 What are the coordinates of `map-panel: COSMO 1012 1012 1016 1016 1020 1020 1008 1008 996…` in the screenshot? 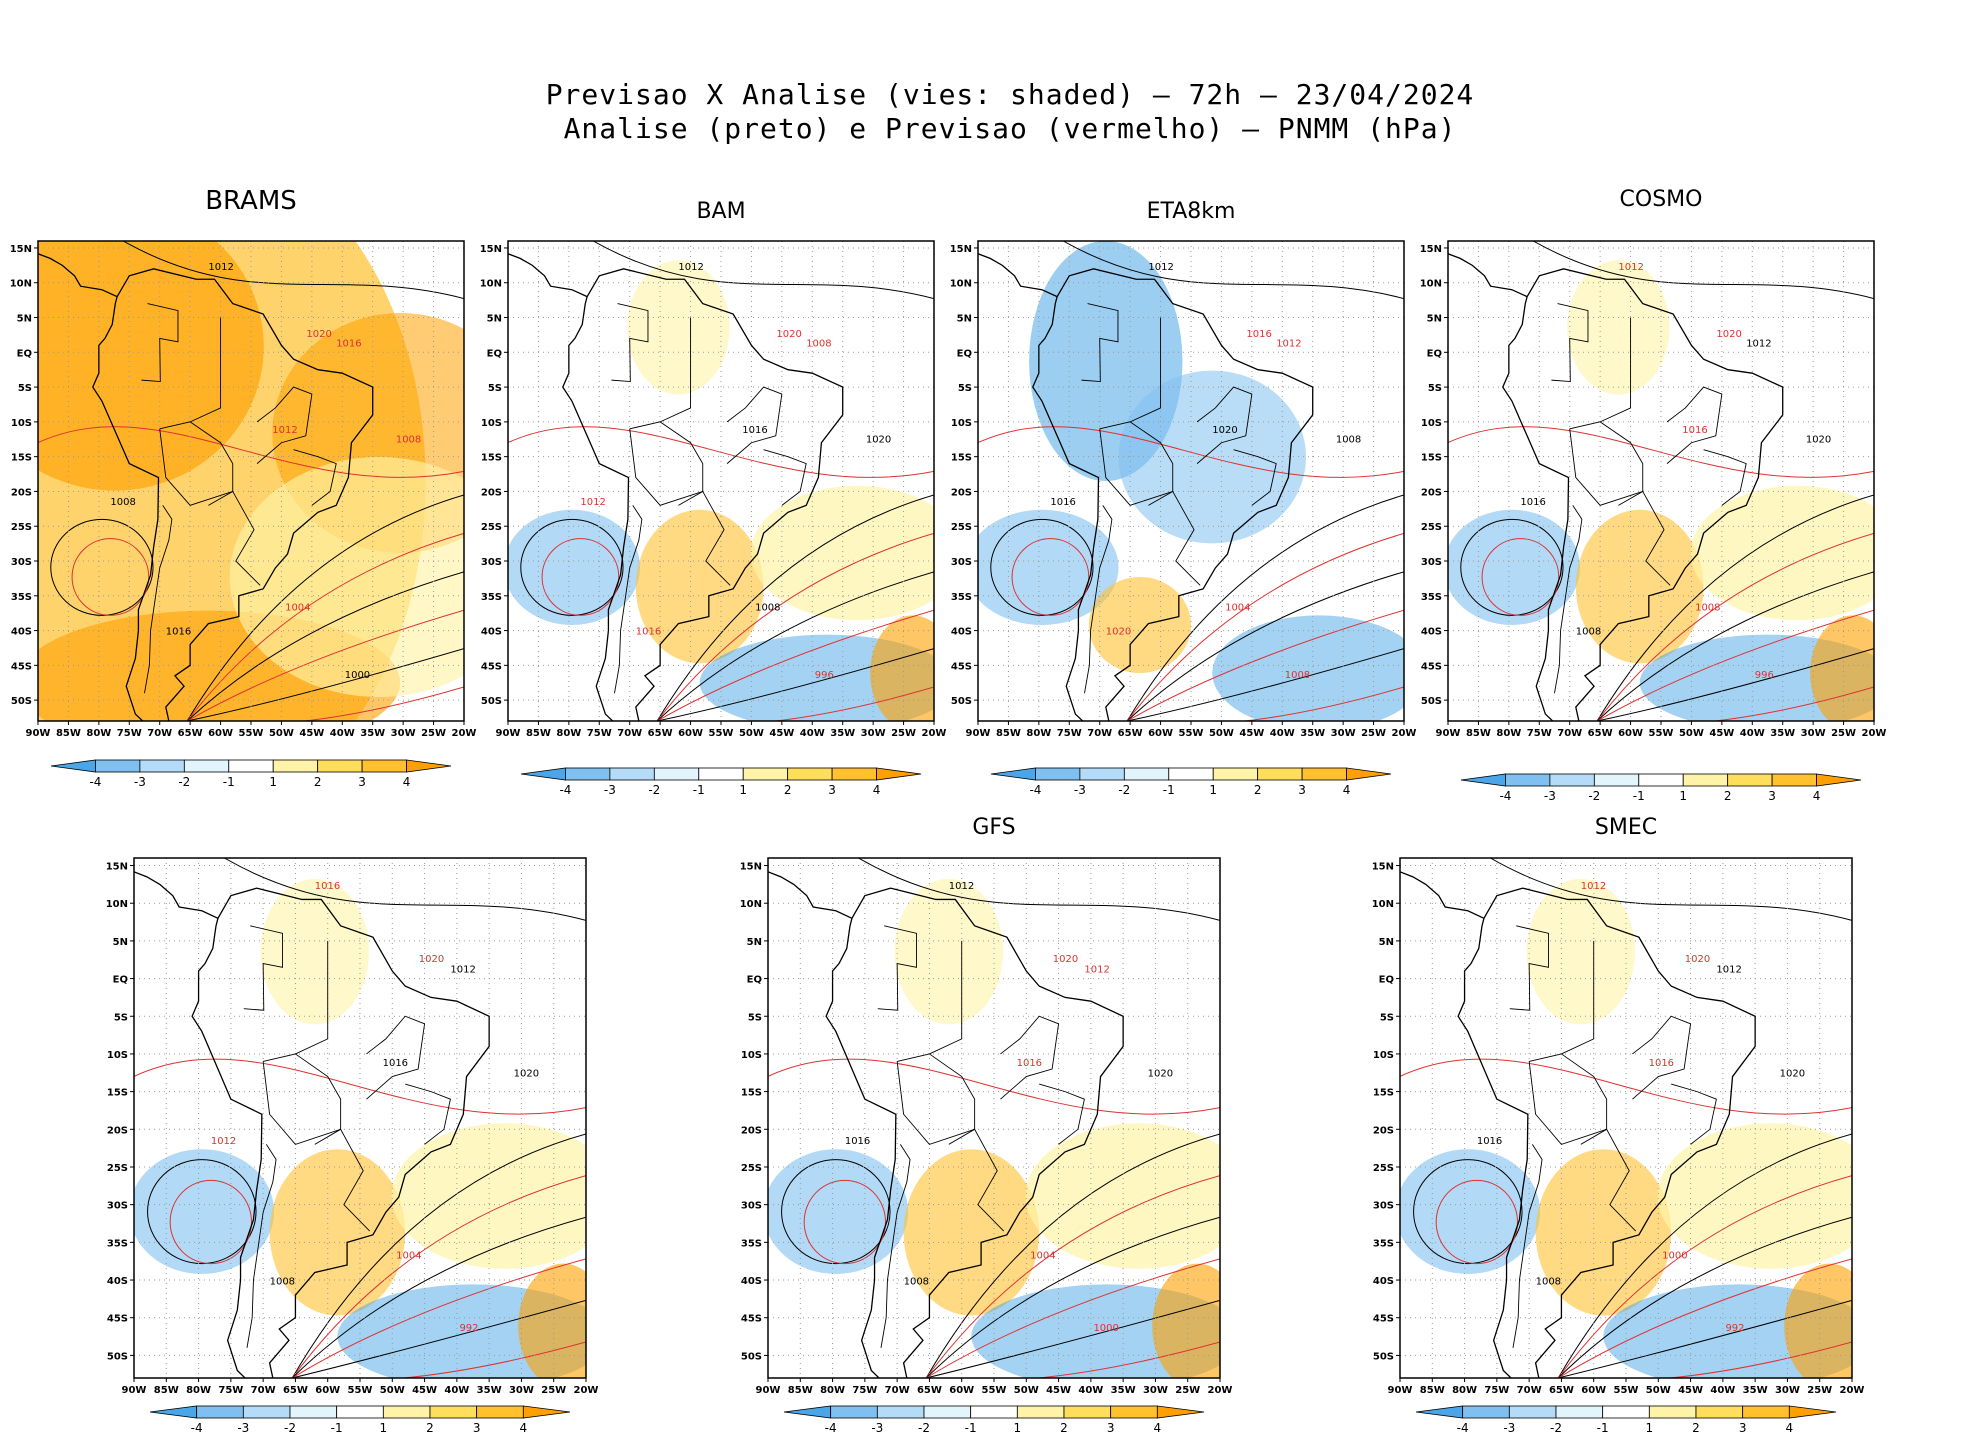 It's located at (1653, 495).